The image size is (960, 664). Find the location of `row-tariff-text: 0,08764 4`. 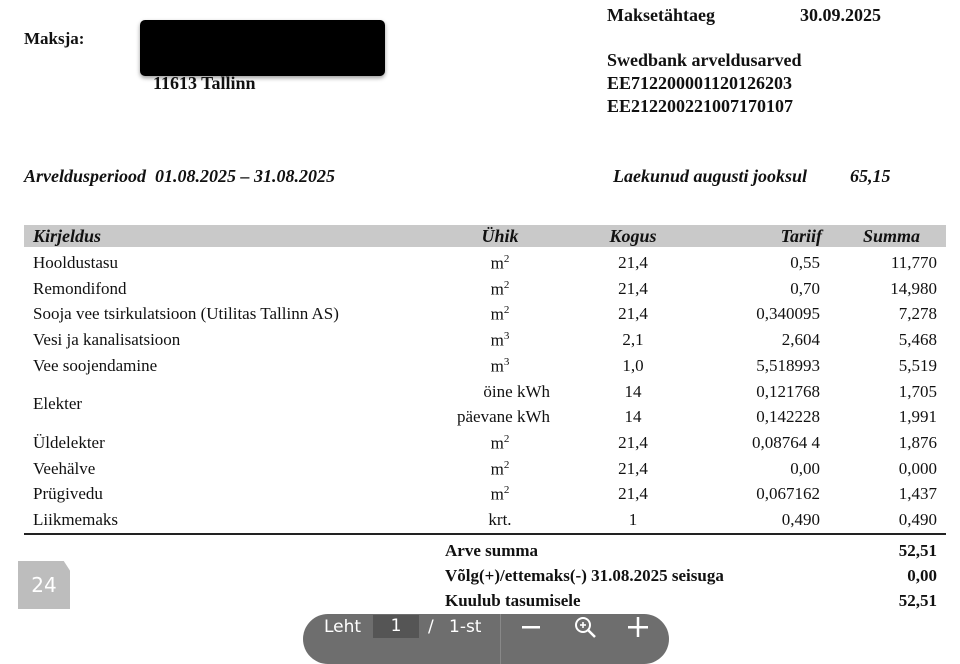

row-tariff-text: 0,08764 4 is located at coordinates (786, 442).